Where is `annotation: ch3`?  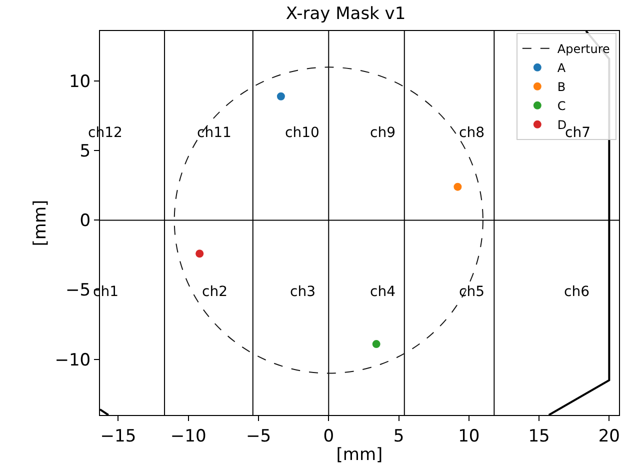 annotation: ch3 is located at coordinates (303, 292).